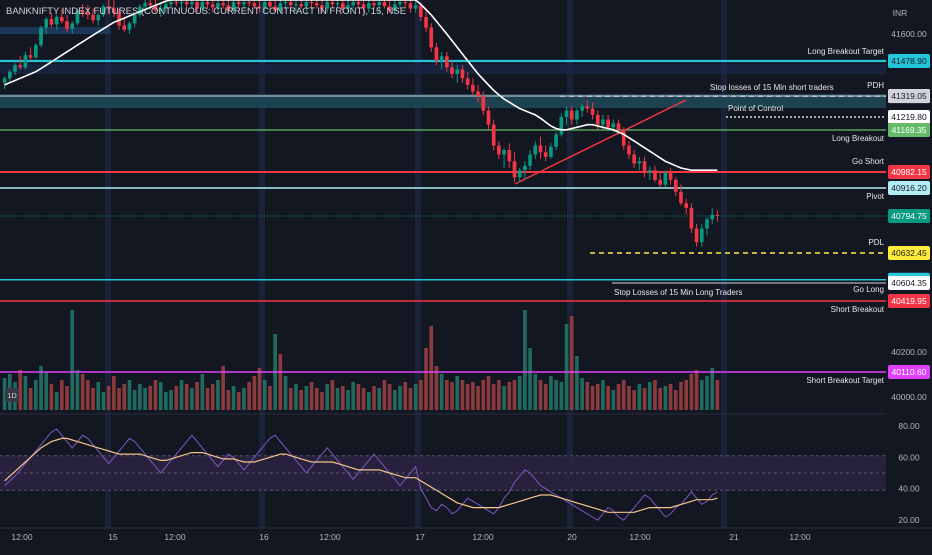  I want to click on time-tick-label: 16, so click(264, 537).